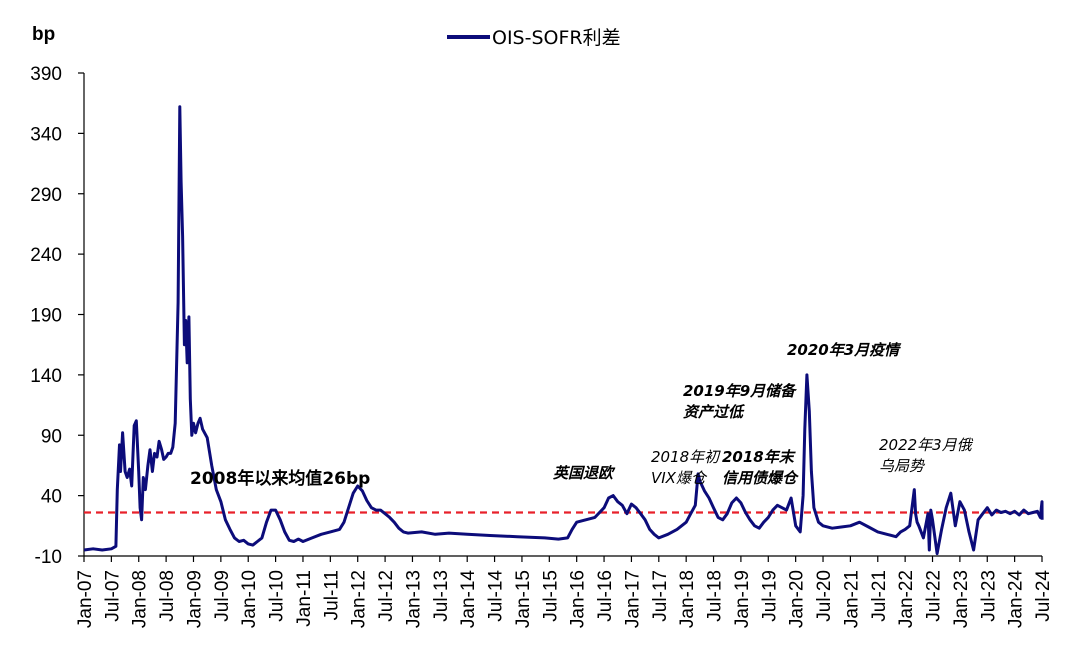 The height and width of the screenshot is (656, 1080). What do you see at coordinates (584, 473) in the screenshot?
I see `annotation-1-line-0: 英国退欧` at bounding box center [584, 473].